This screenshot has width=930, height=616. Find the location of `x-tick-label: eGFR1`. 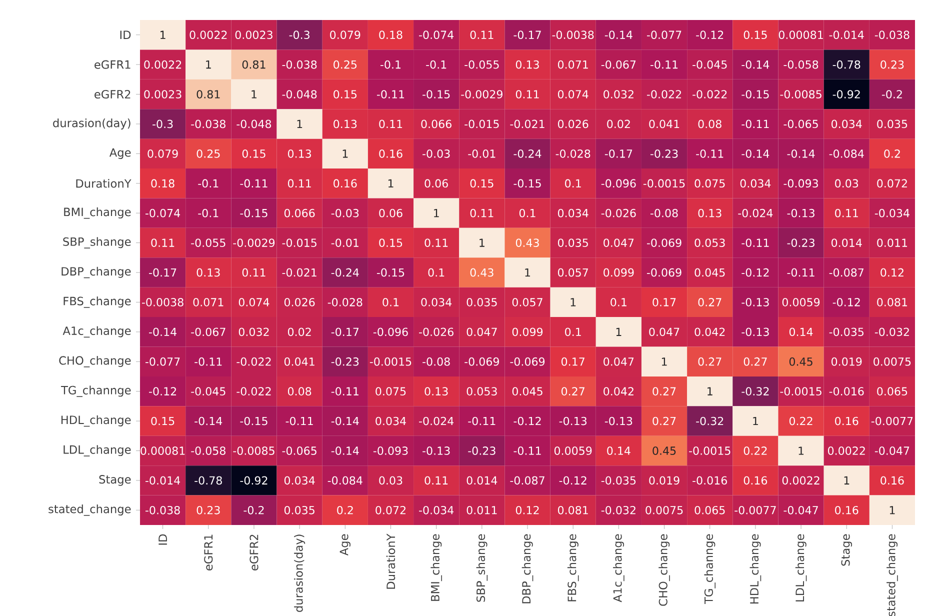

x-tick-label: eGFR1 is located at coordinates (208, 552).